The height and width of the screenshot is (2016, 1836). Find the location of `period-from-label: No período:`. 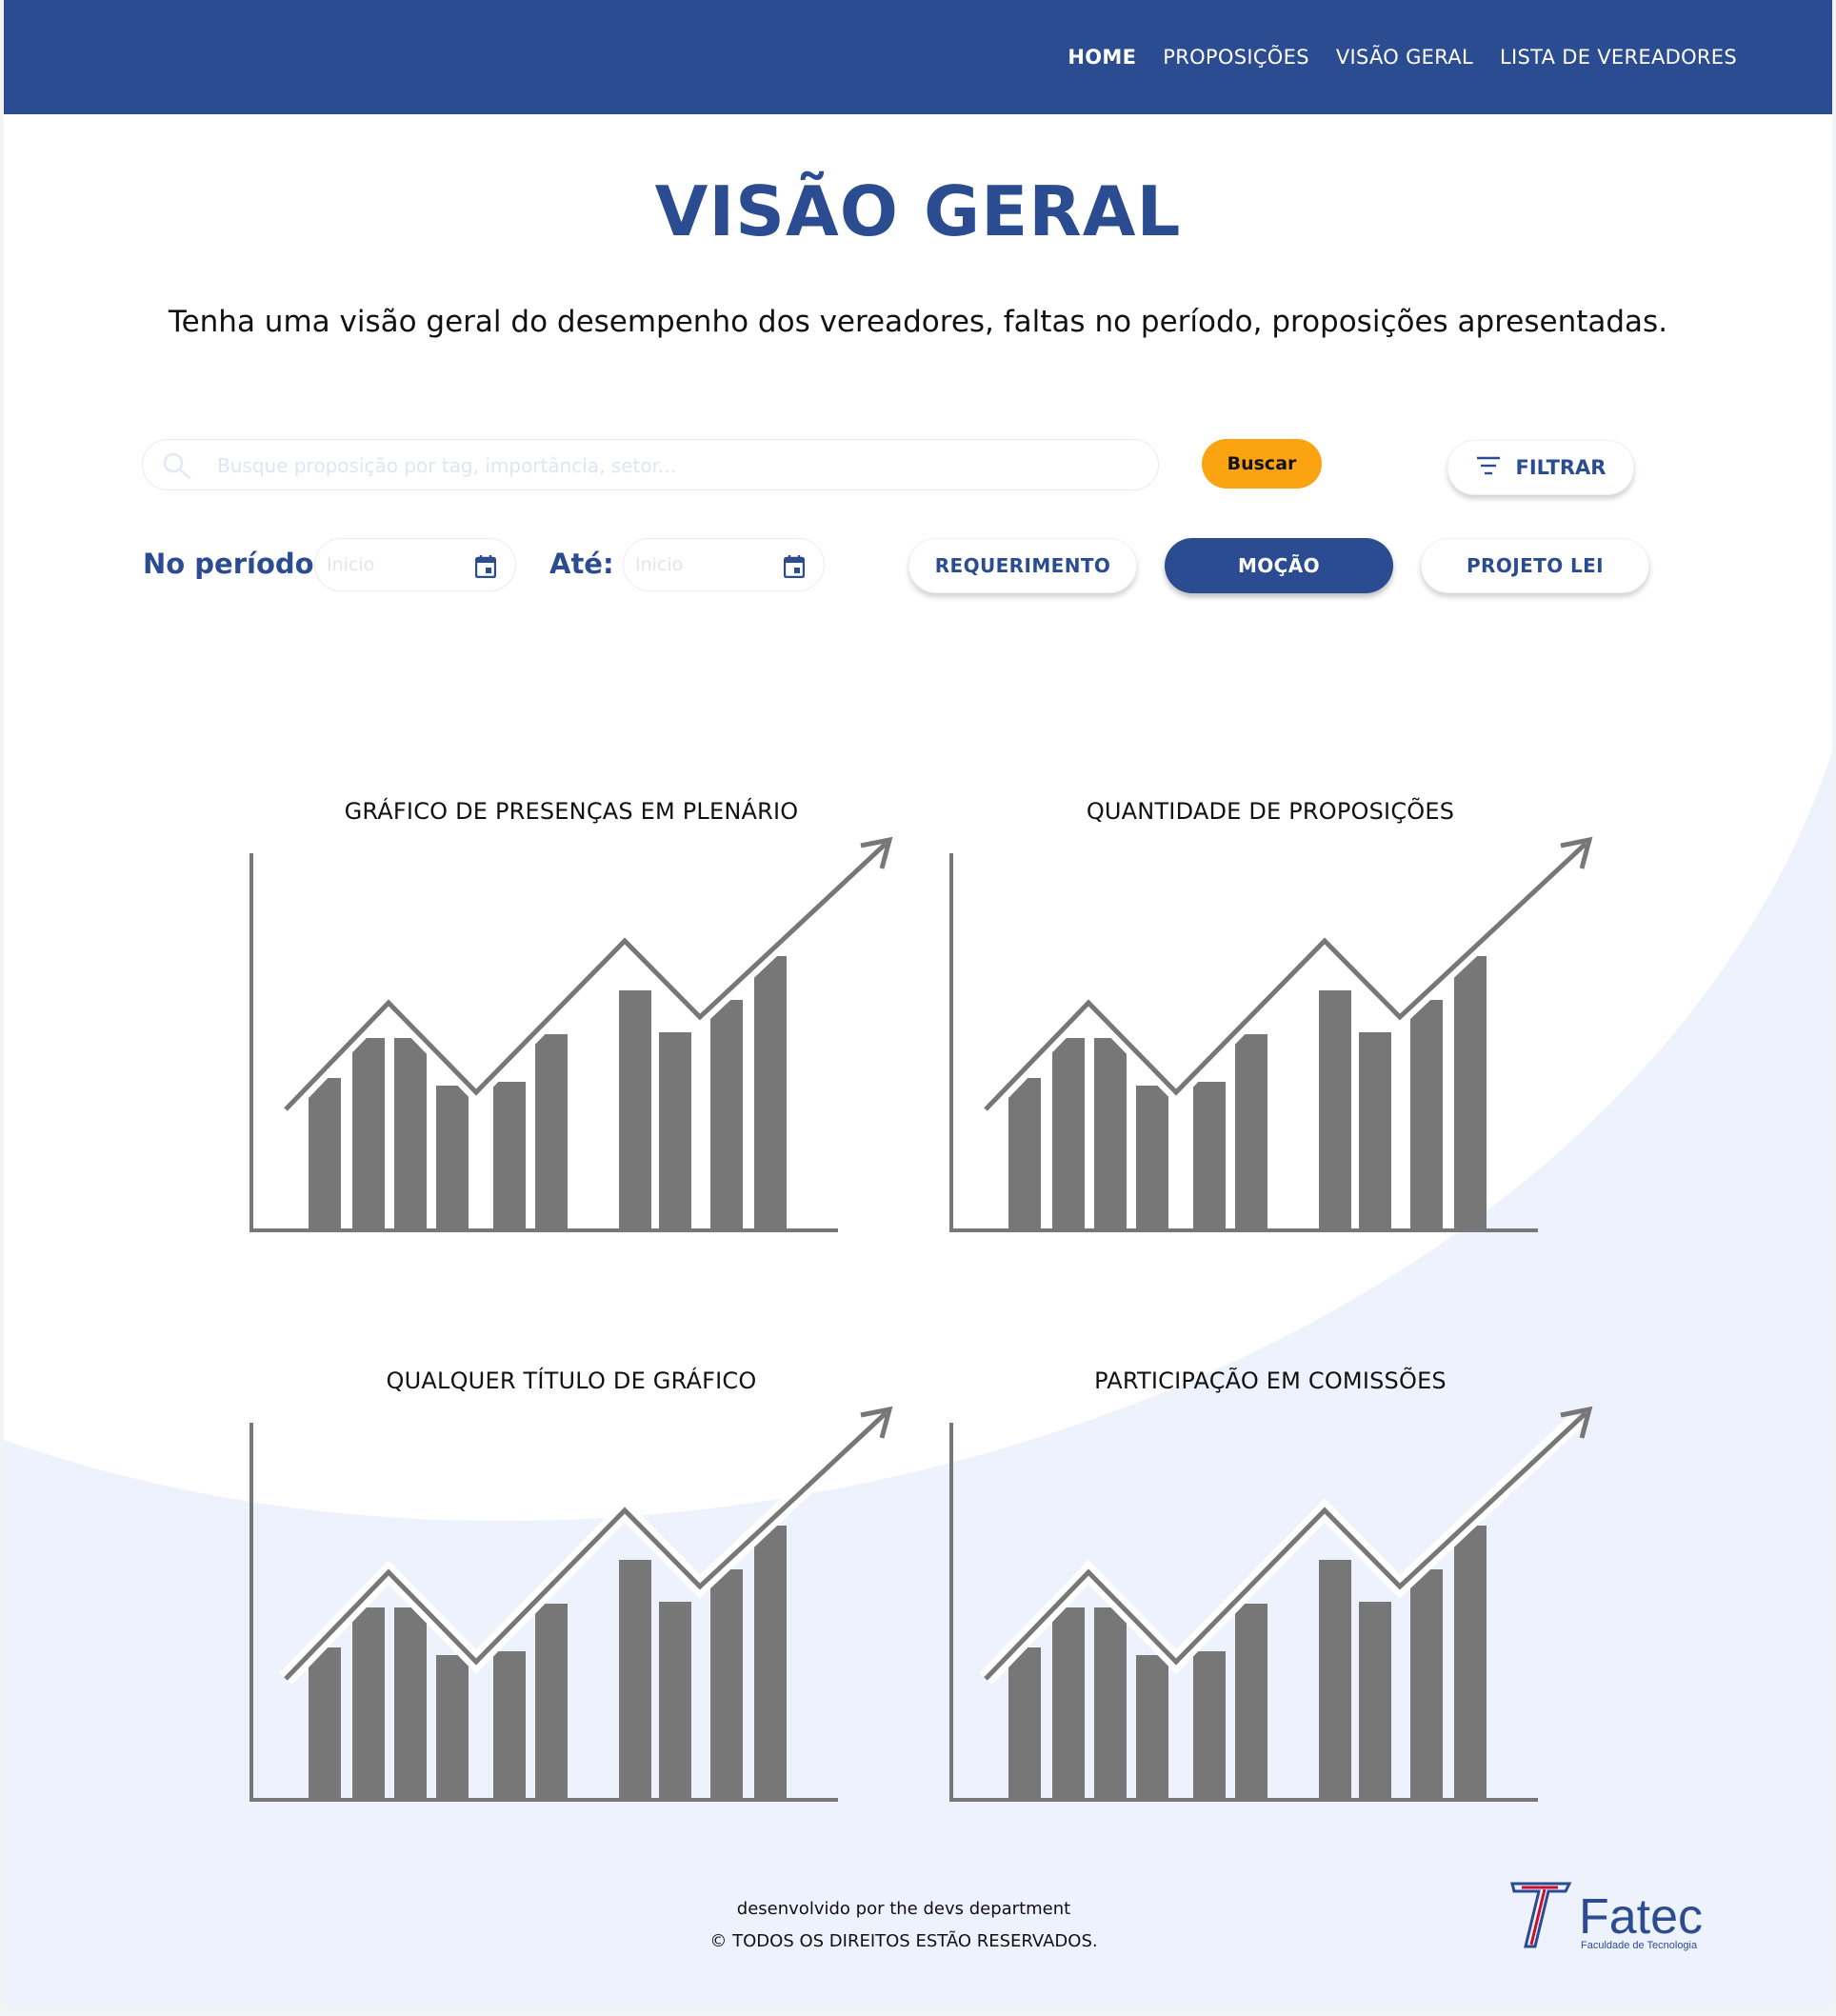

period-from-label: No período: is located at coordinates (234, 564).